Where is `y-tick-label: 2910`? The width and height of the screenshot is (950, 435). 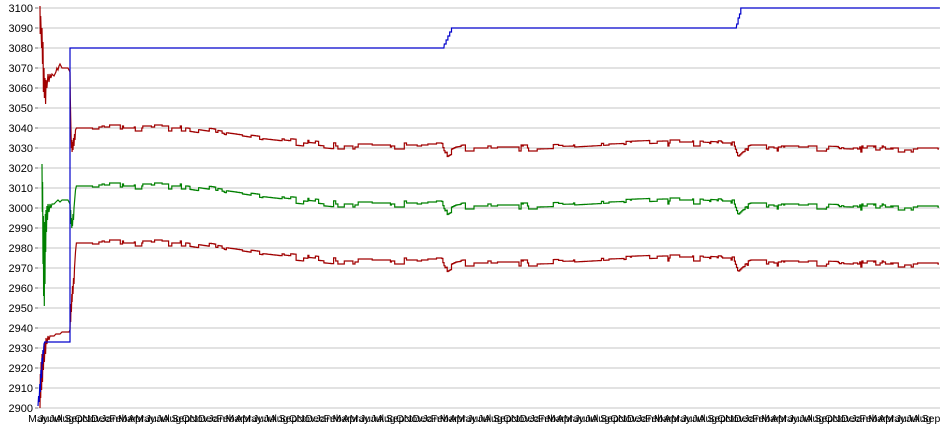 y-tick-label: 2910 is located at coordinates (21, 389).